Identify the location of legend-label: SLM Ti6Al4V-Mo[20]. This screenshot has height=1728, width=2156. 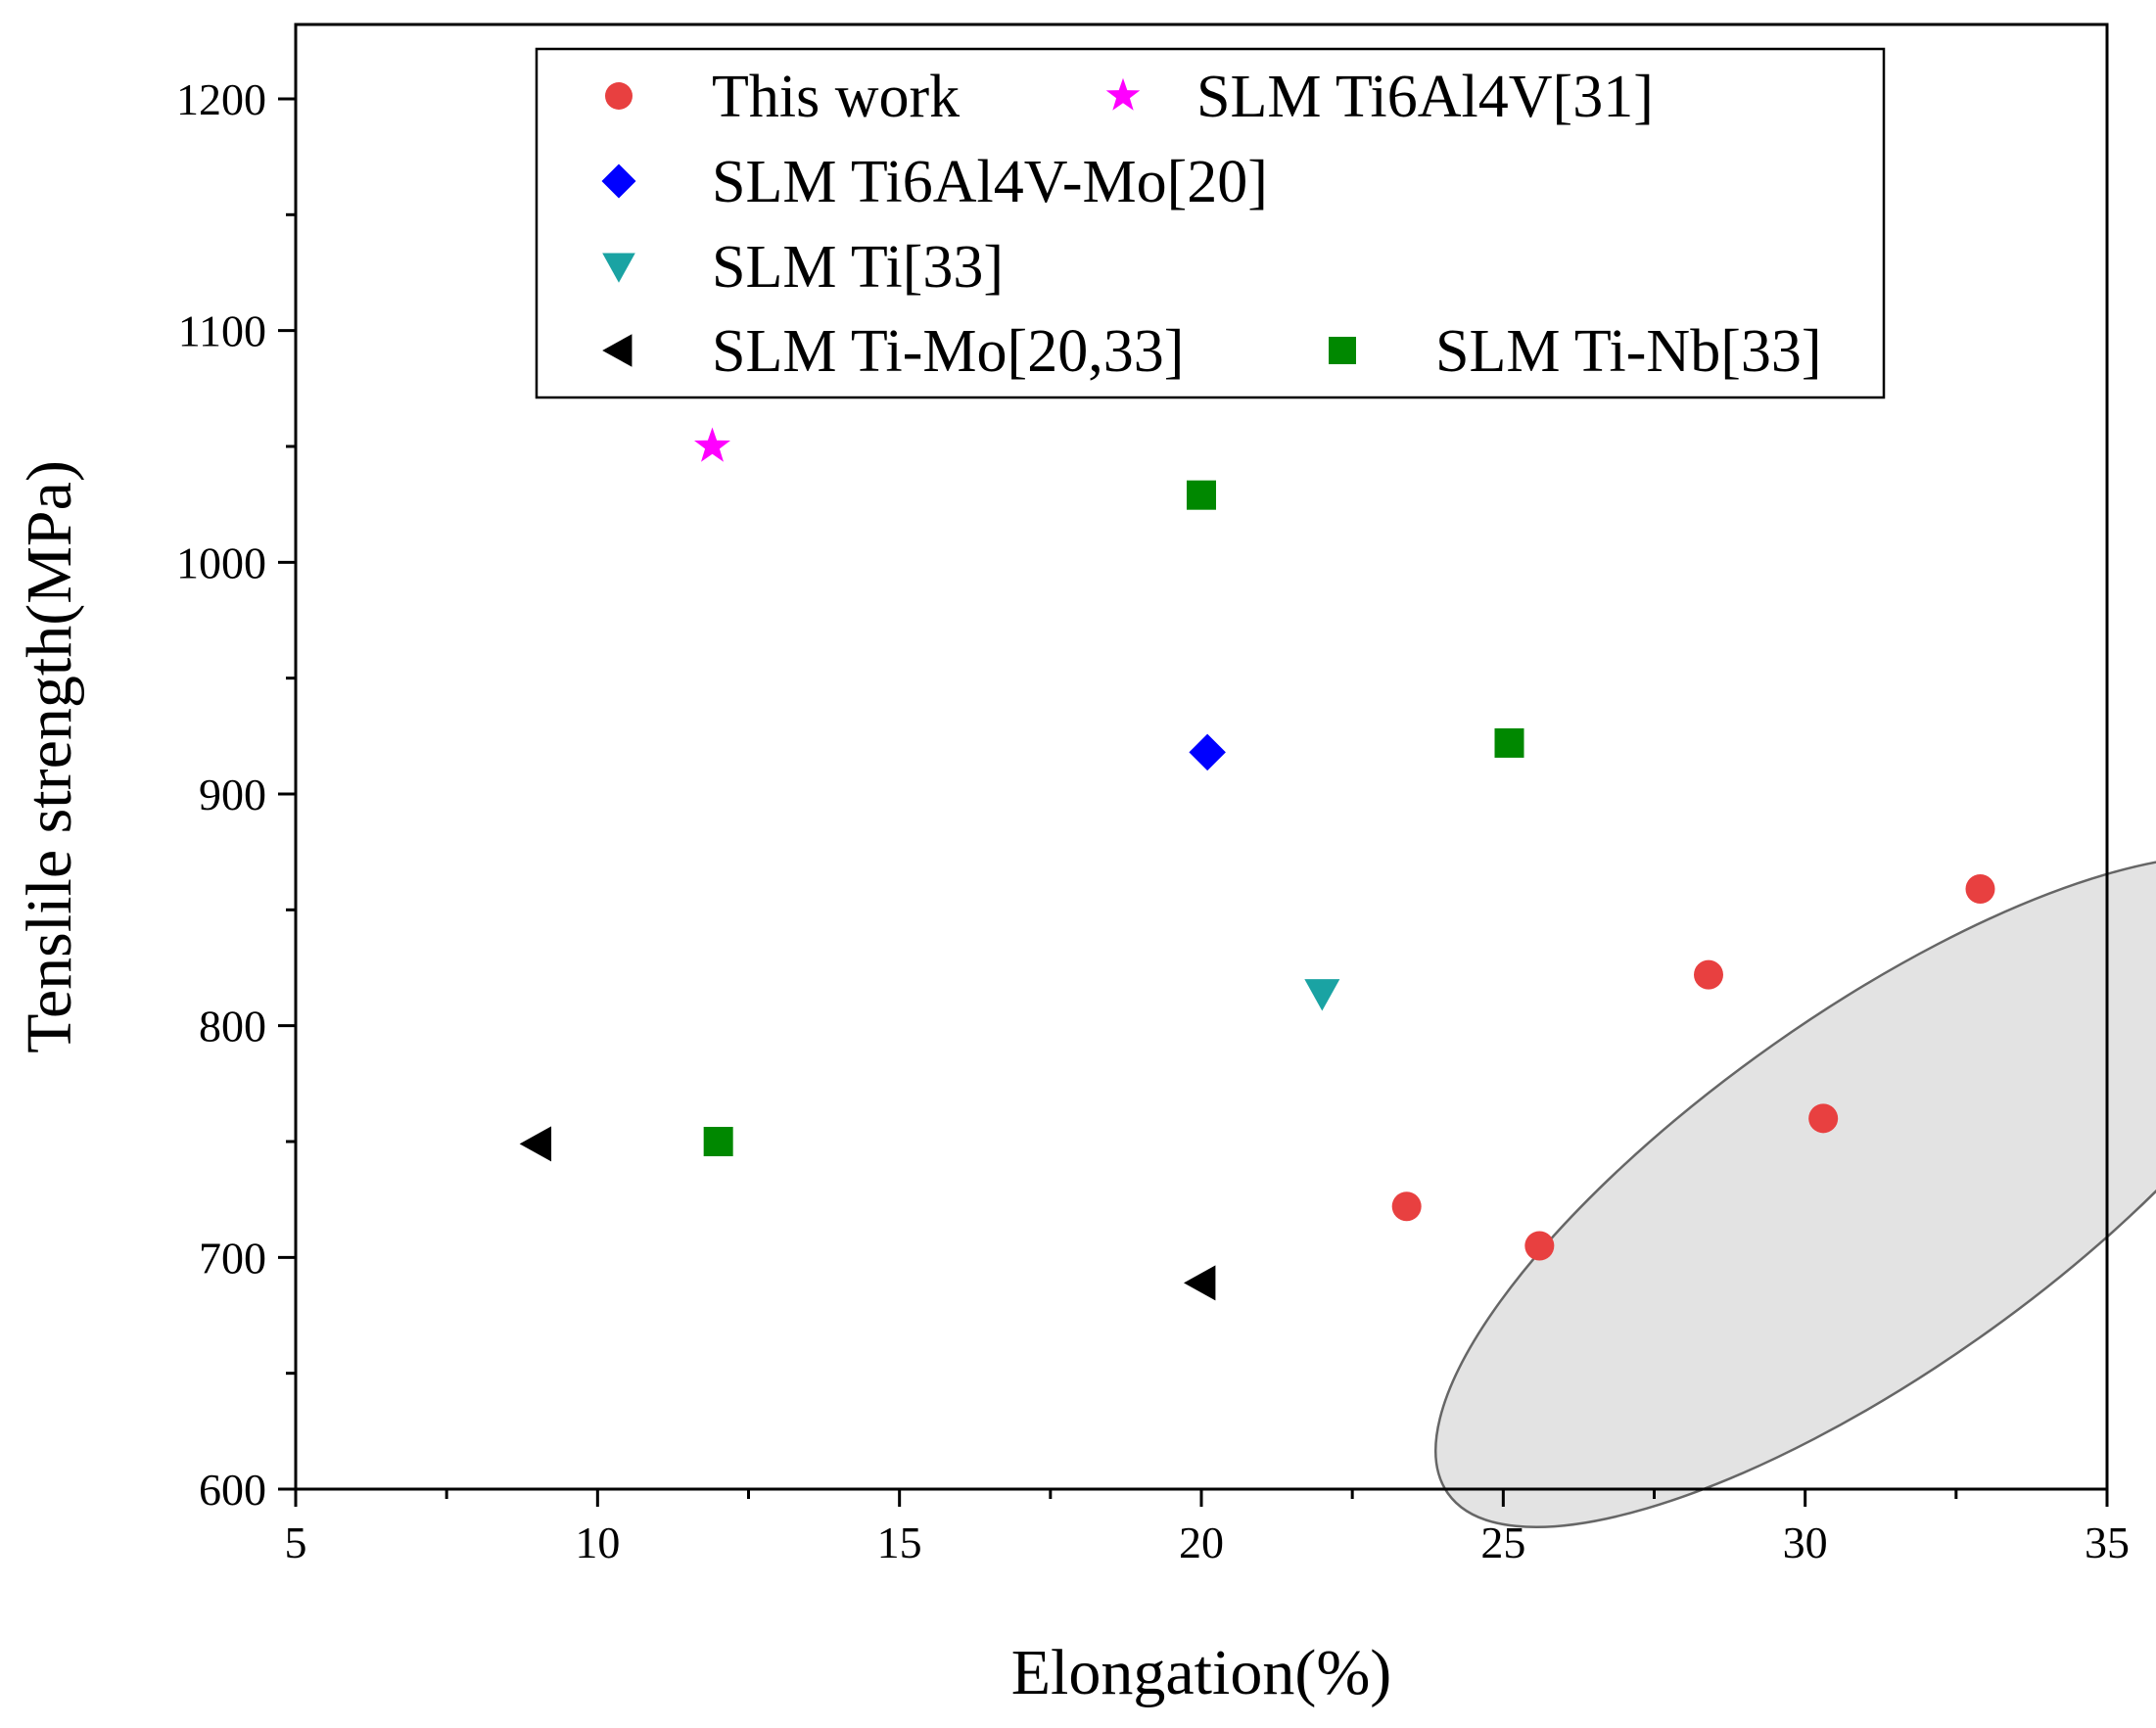
(990, 182).